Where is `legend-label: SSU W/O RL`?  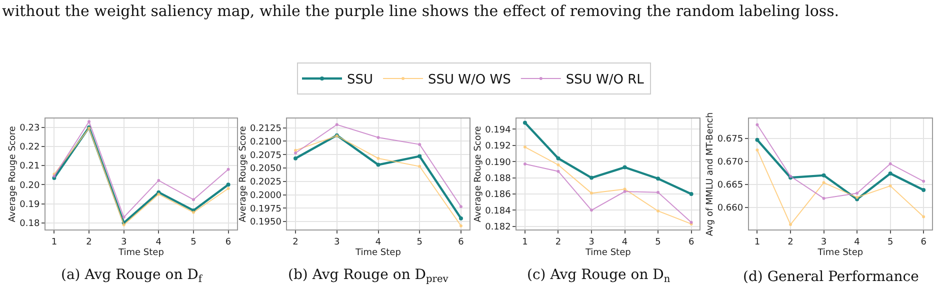 legend-label: SSU W/O RL is located at coordinates (605, 80).